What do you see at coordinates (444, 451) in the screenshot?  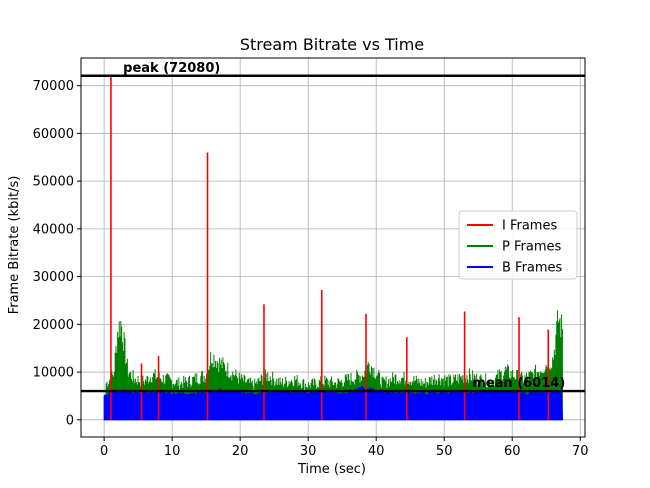 I see `x-tick-label: 50` at bounding box center [444, 451].